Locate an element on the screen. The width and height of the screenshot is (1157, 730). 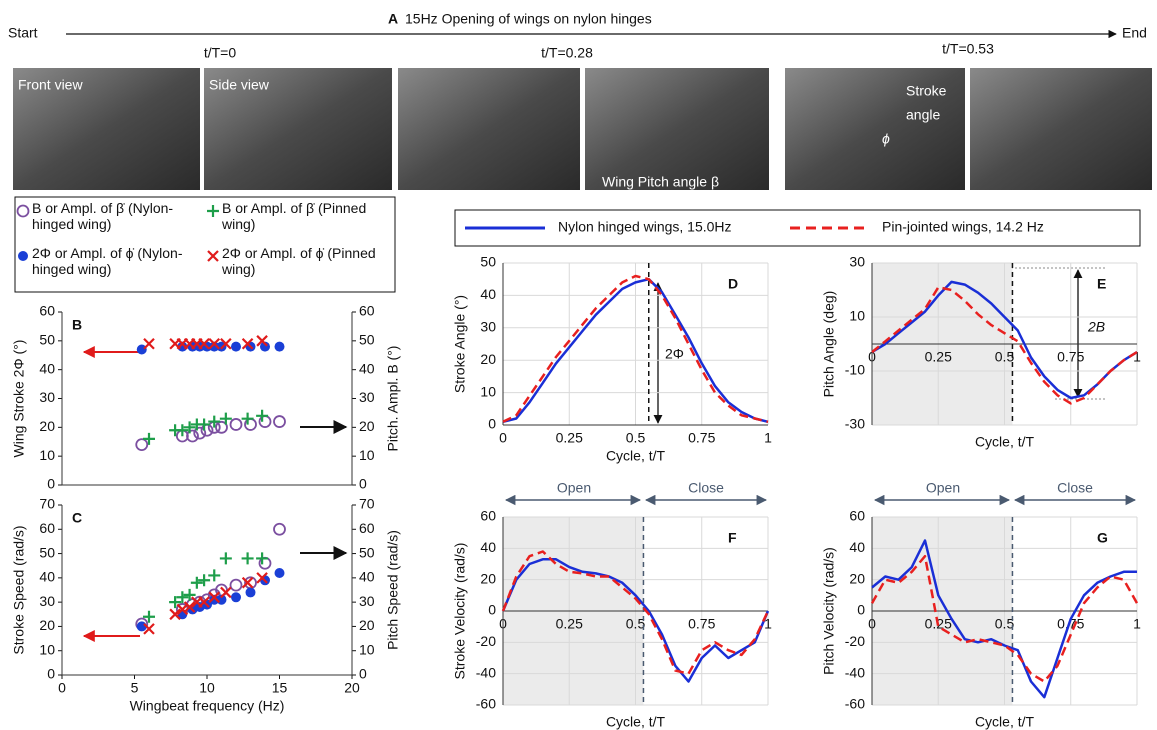
y-axis-label: Pitch Angle (deg) is located at coordinates (829, 344).